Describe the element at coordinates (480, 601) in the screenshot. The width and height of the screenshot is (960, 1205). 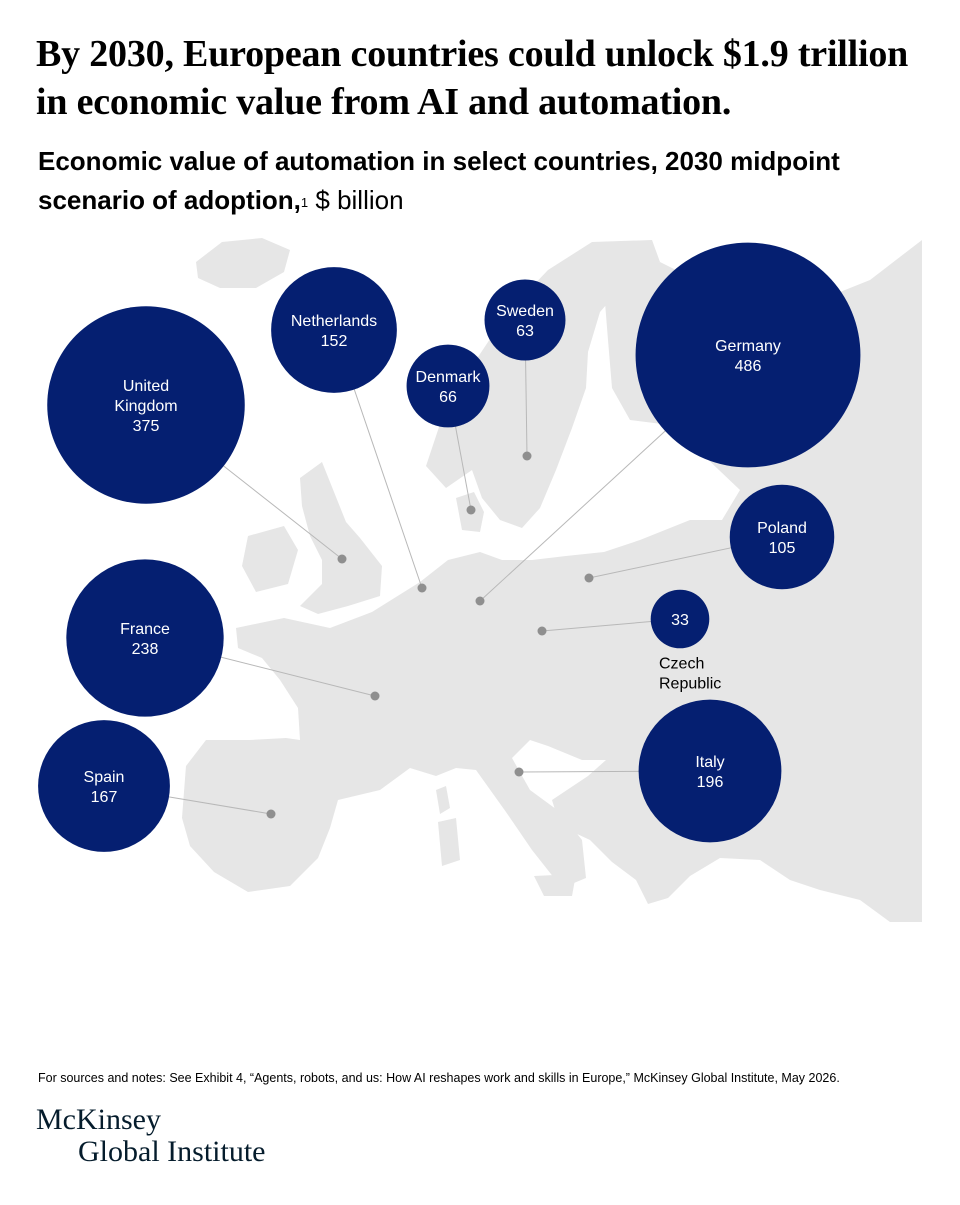
I see `germany-location-dot` at that location.